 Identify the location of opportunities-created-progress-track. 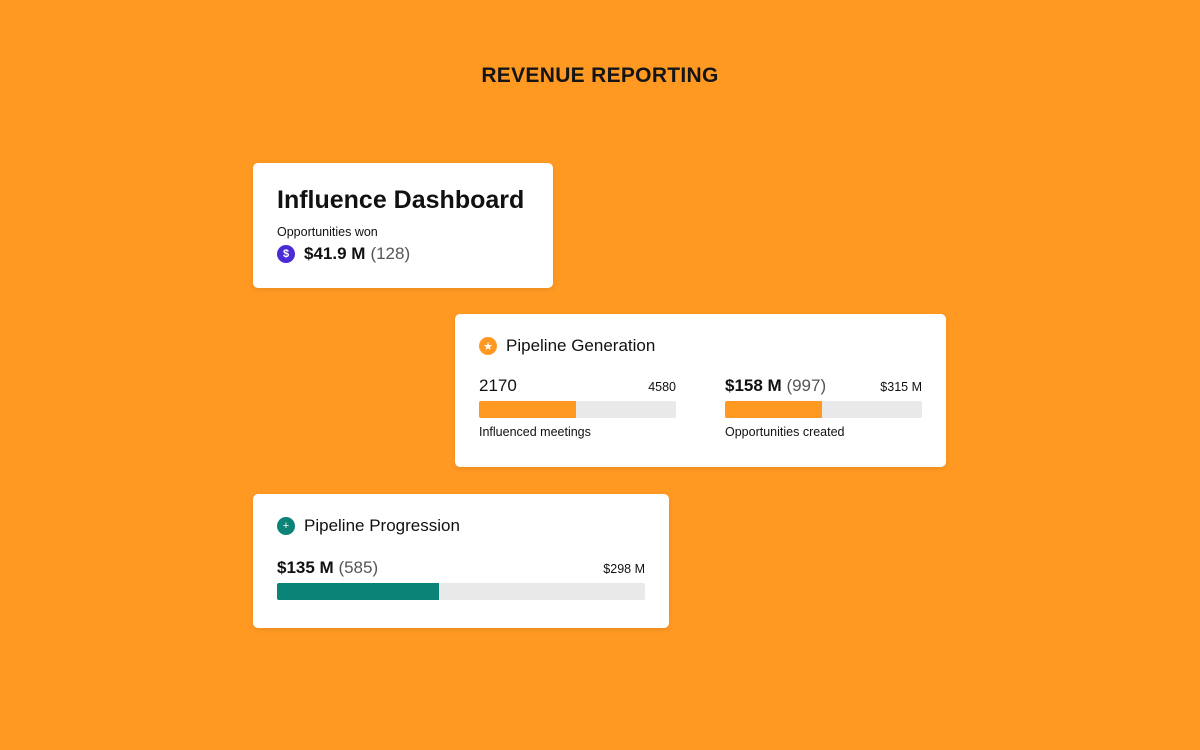
(823, 409).